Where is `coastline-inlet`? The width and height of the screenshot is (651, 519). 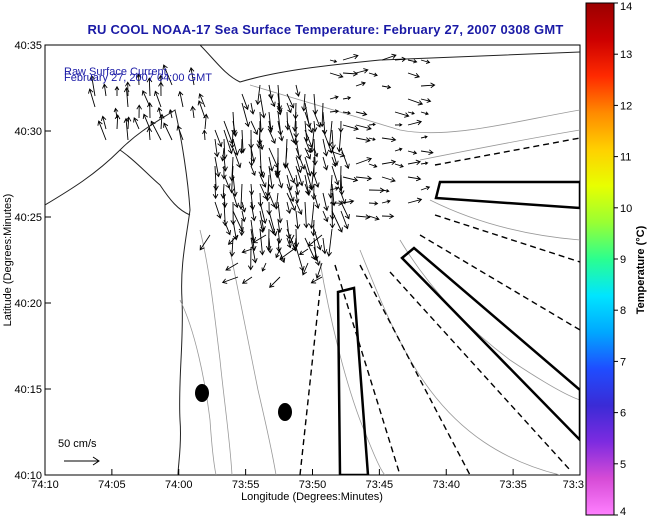
coastline-inlet is located at coordinates (155, 182).